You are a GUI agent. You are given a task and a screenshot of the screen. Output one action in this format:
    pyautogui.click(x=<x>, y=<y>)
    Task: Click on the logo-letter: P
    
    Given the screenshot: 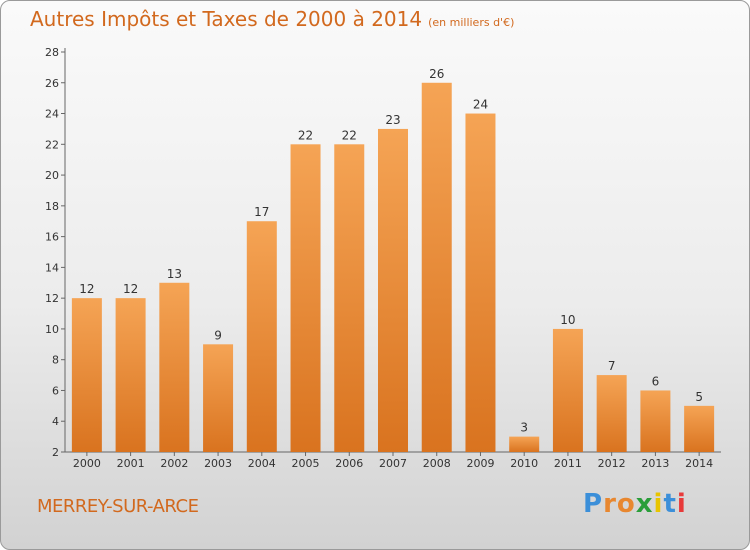 What is the action you would take?
    pyautogui.click(x=593, y=504)
    